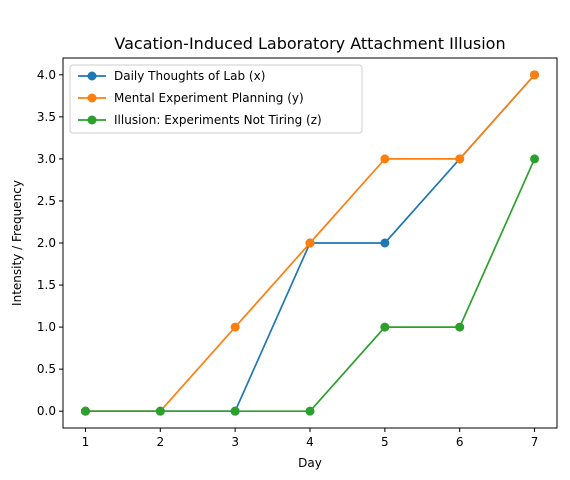 This screenshot has height=480, width=570. I want to click on y-tick-label: 0.5, so click(46, 369).